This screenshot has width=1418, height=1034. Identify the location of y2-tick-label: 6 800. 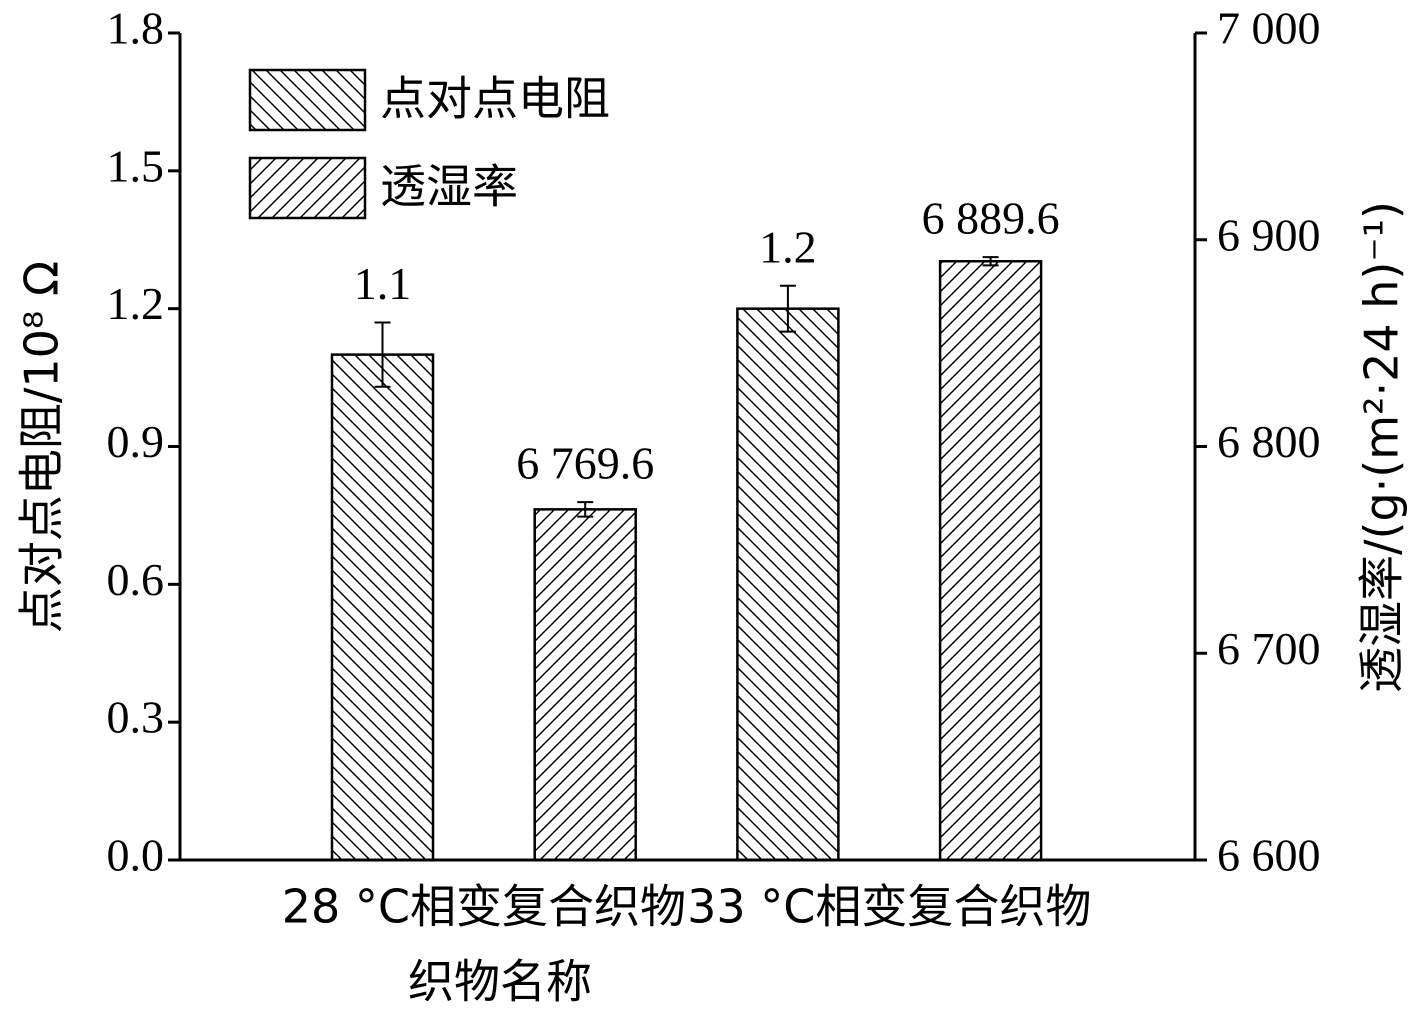
(1269, 441).